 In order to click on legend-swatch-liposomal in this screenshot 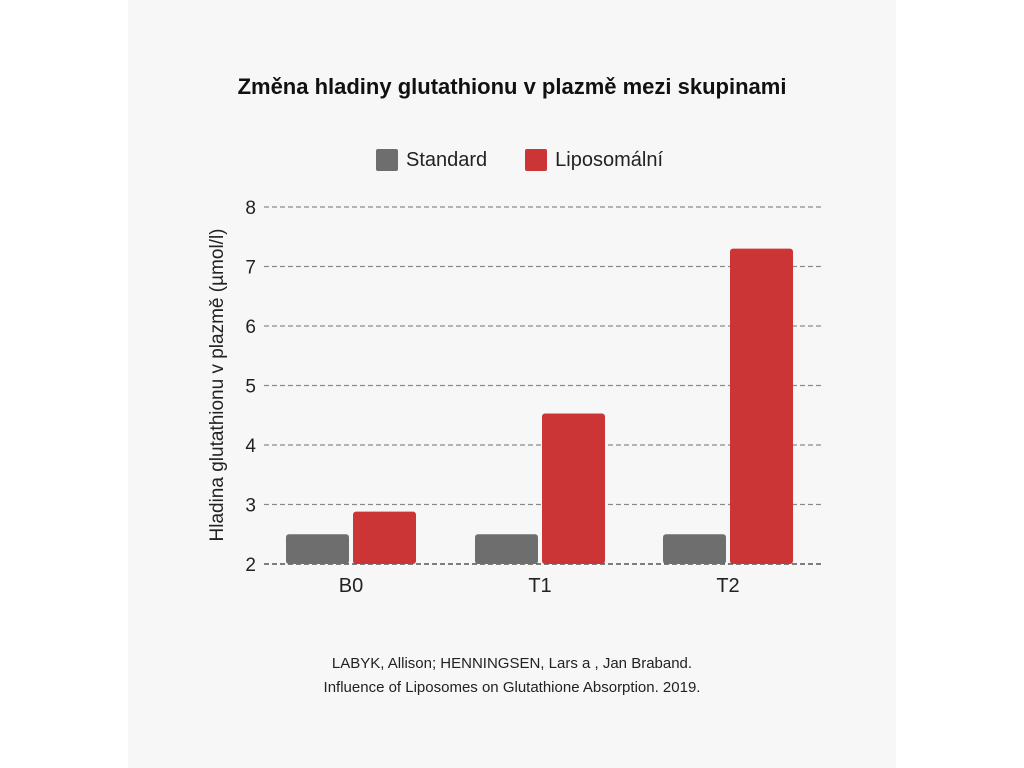, I will do `click(536, 160)`.